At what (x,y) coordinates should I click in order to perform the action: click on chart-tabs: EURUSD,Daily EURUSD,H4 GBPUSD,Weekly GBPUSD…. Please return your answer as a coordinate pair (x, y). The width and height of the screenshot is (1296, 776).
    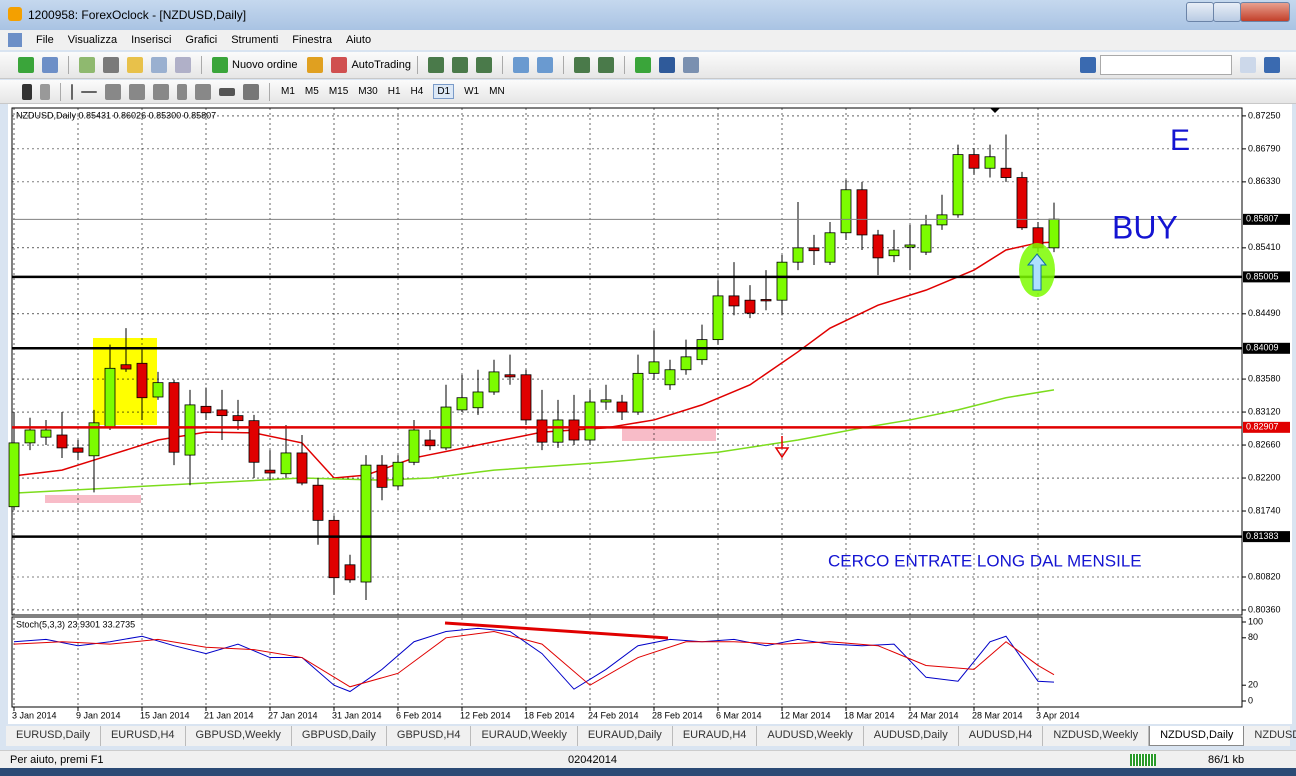
    Looking at the image, I should click on (651, 736).